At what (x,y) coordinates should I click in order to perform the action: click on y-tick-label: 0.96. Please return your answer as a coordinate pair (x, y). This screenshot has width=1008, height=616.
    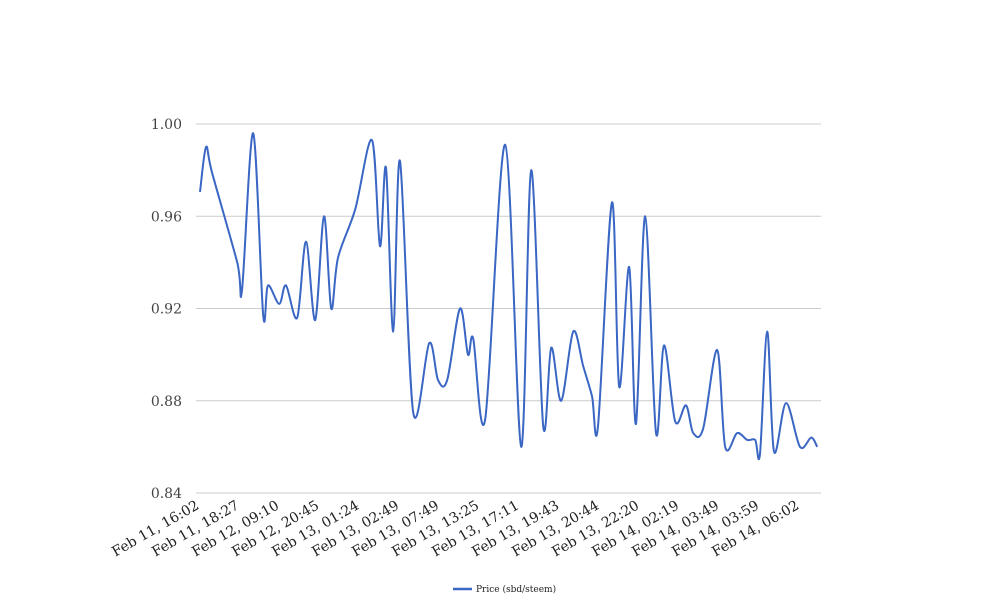
    Looking at the image, I should click on (166, 217).